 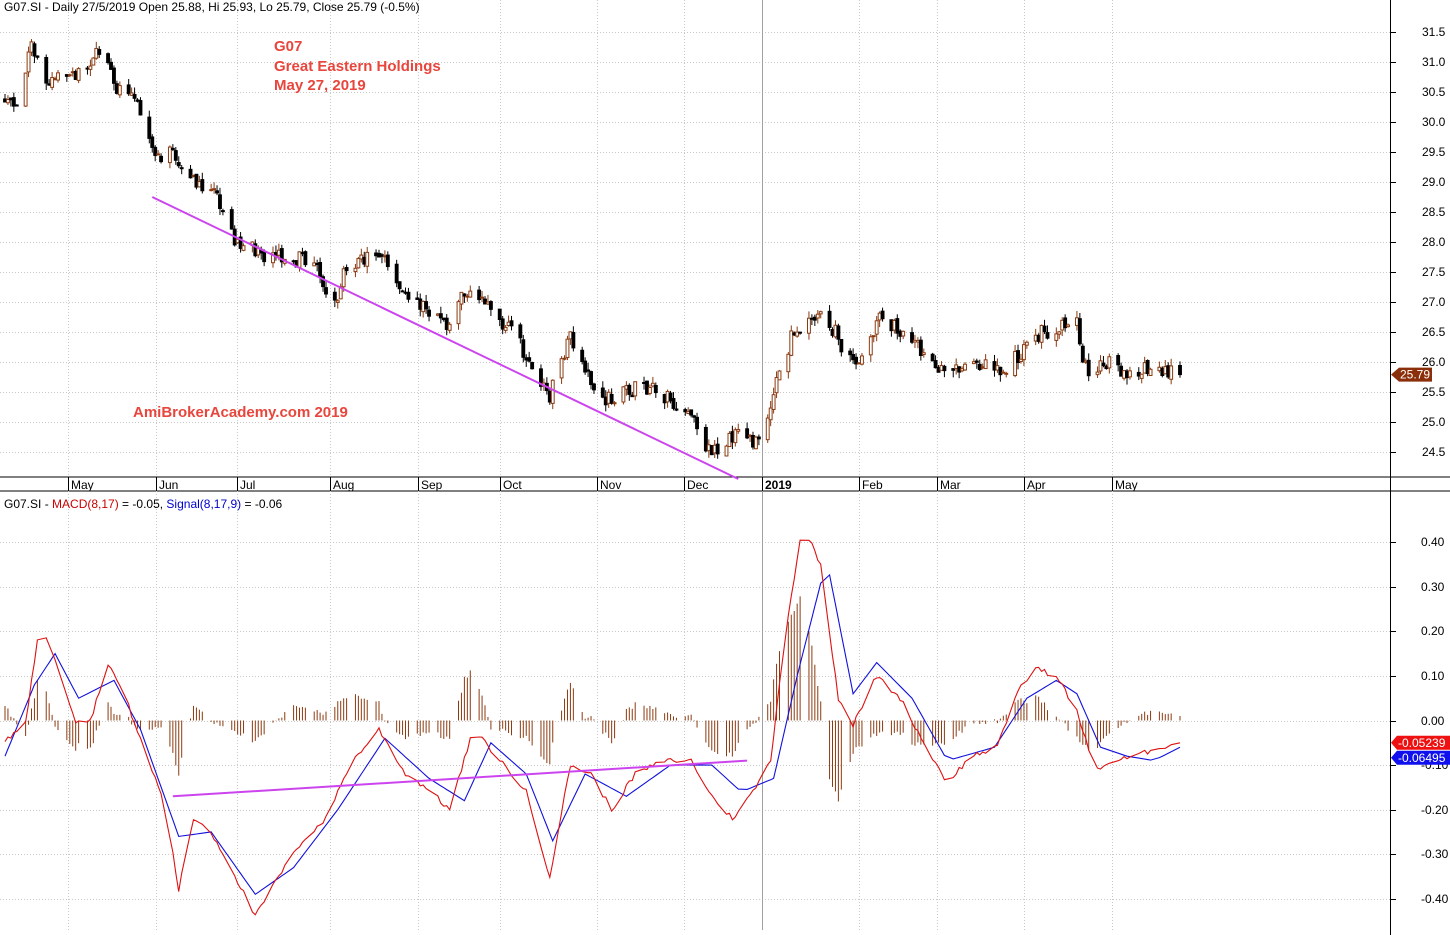 What do you see at coordinates (512, 485) in the screenshot?
I see `x-axis-label: Oct` at bounding box center [512, 485].